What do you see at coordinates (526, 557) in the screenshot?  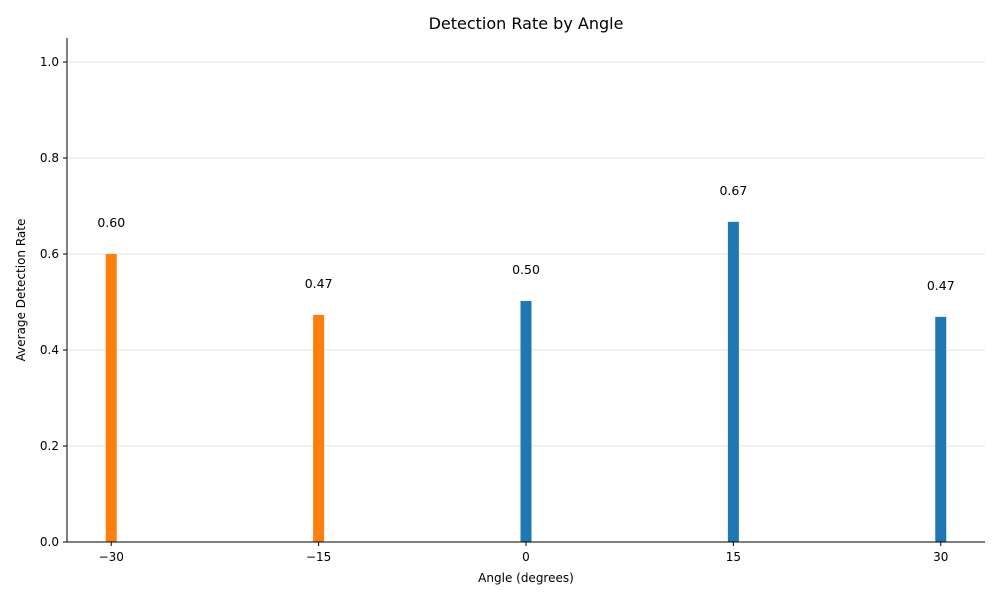 I see `x-tick-label: 0` at bounding box center [526, 557].